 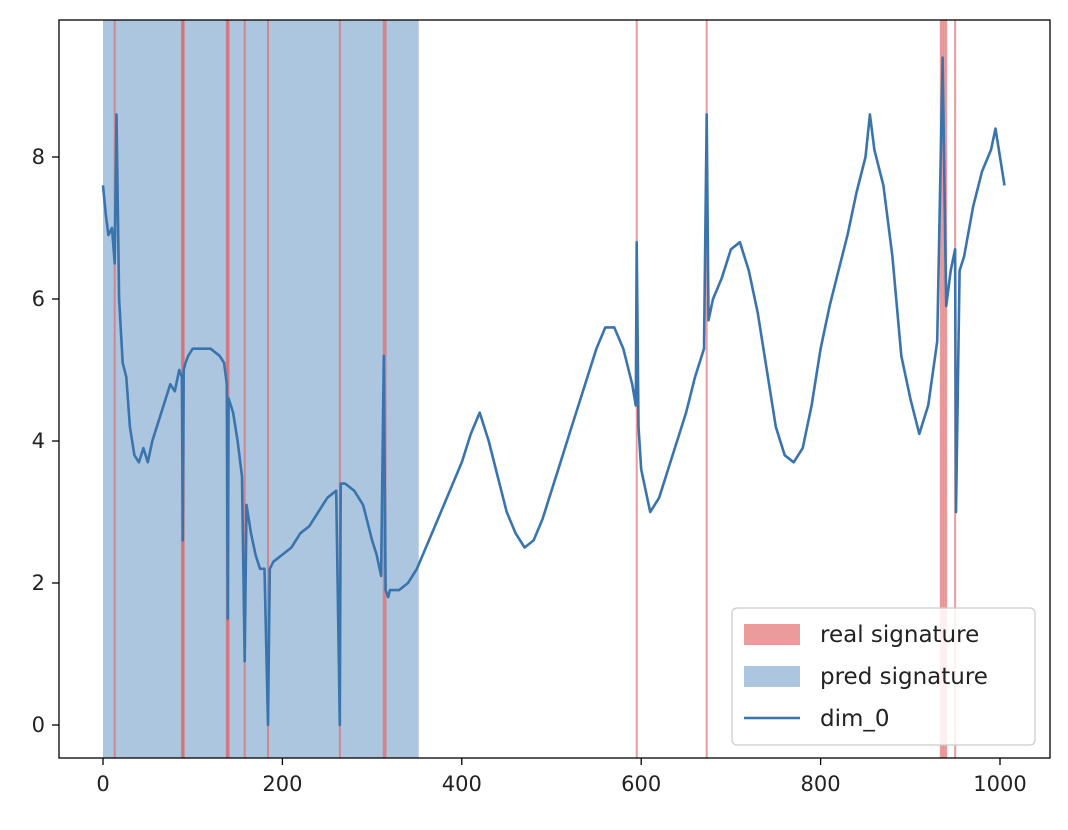 What do you see at coordinates (38, 725) in the screenshot?
I see `y-tick-label-0: 0` at bounding box center [38, 725].